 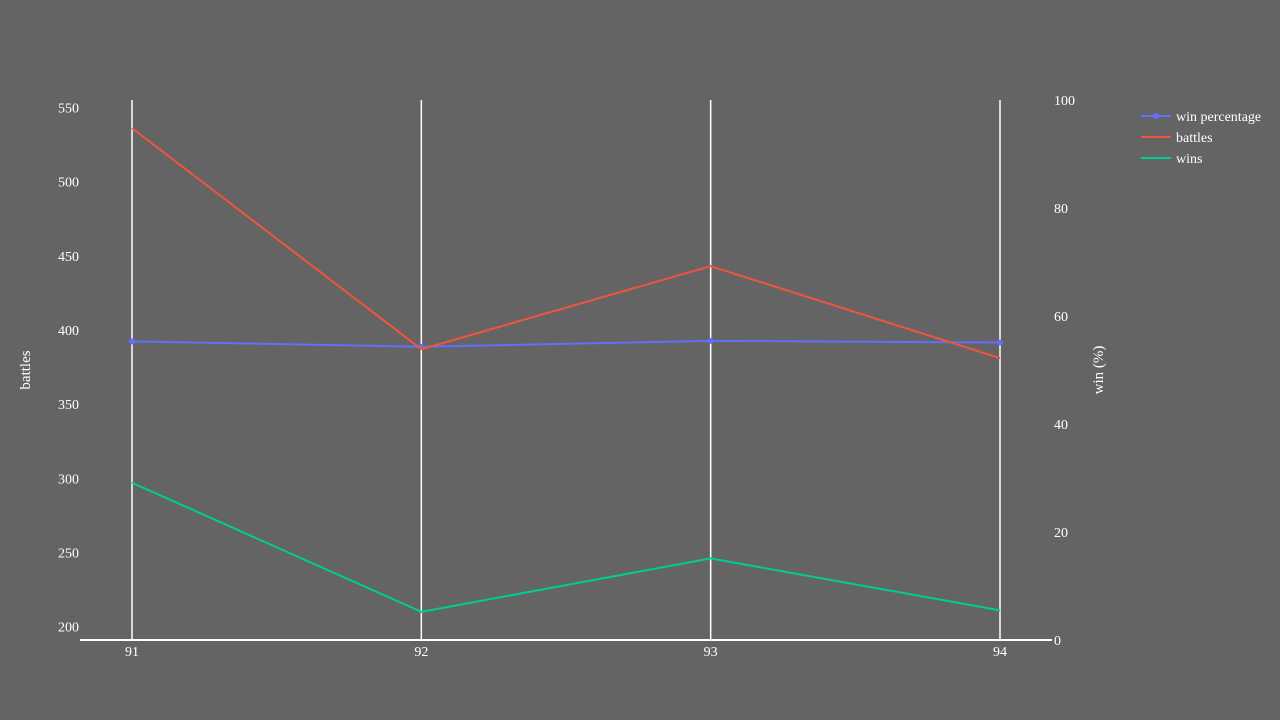 I want to click on legend: win percentage battles wins, so click(x=1201, y=138).